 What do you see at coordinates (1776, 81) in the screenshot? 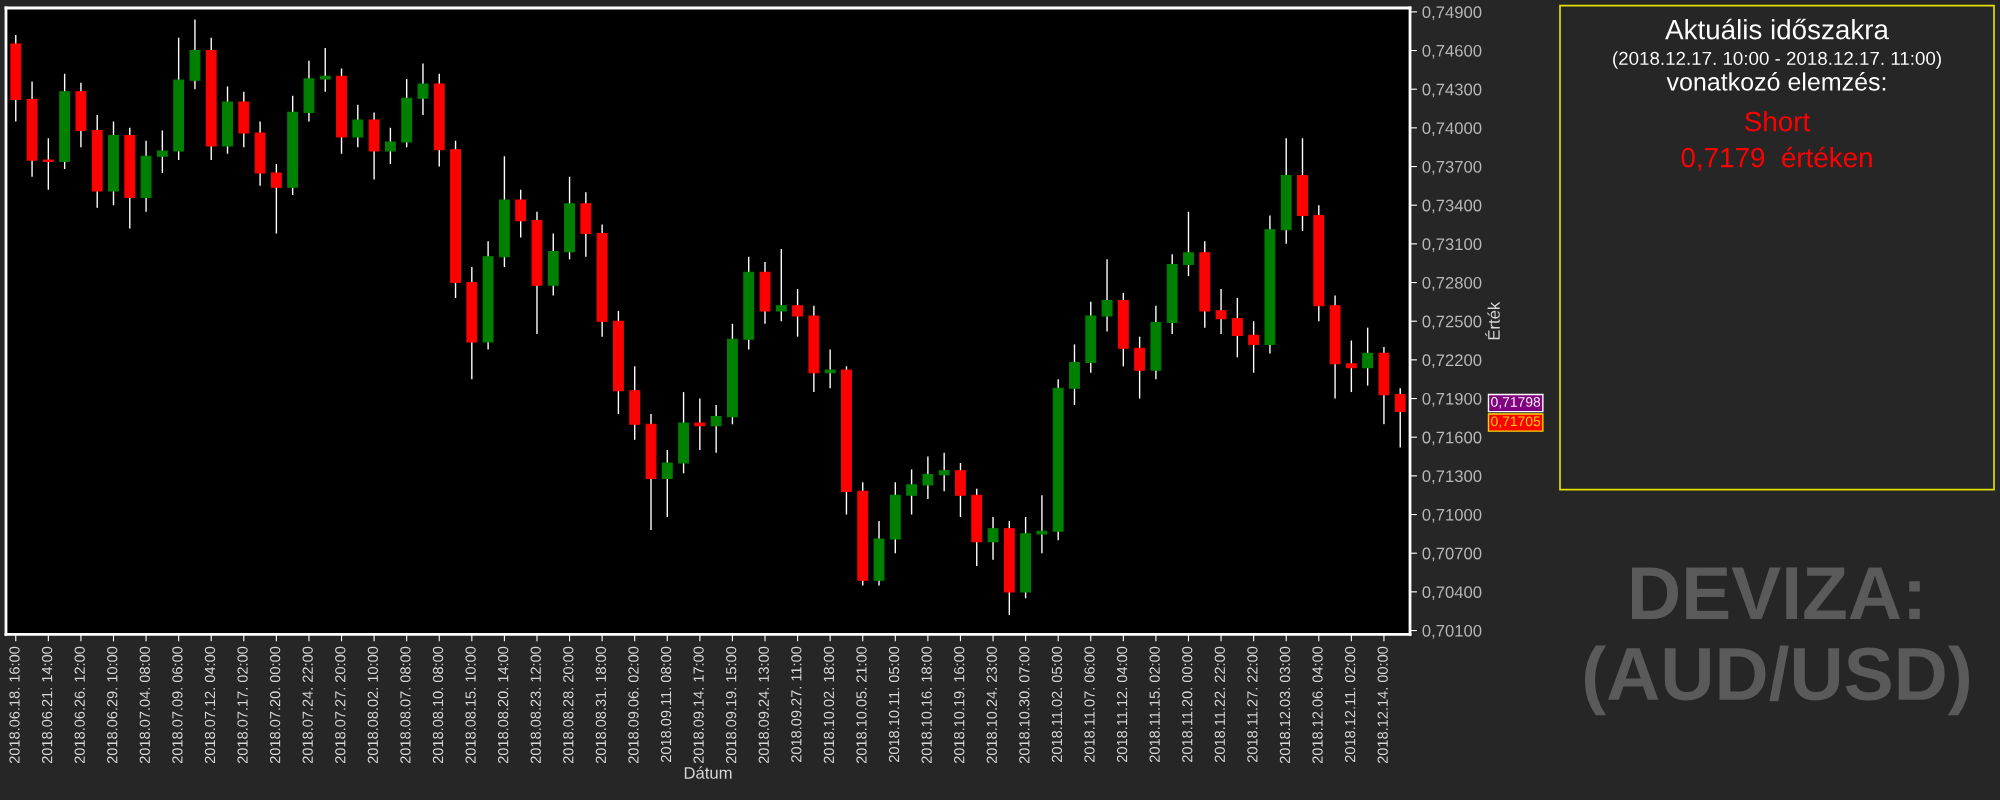
I see `text: vonatkozó elemzés:` at bounding box center [1776, 81].